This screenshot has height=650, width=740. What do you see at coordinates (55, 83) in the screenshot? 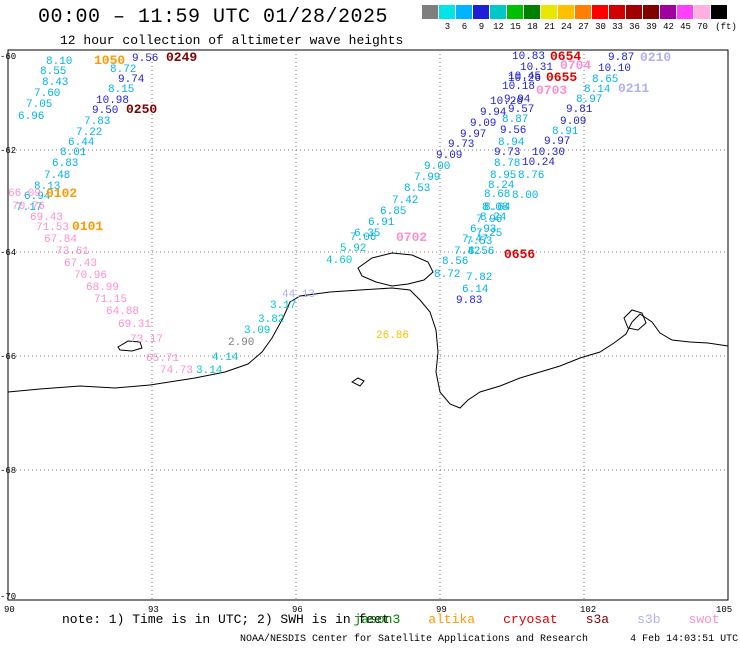
I see `wave-height-value: 8.43` at bounding box center [55, 83].